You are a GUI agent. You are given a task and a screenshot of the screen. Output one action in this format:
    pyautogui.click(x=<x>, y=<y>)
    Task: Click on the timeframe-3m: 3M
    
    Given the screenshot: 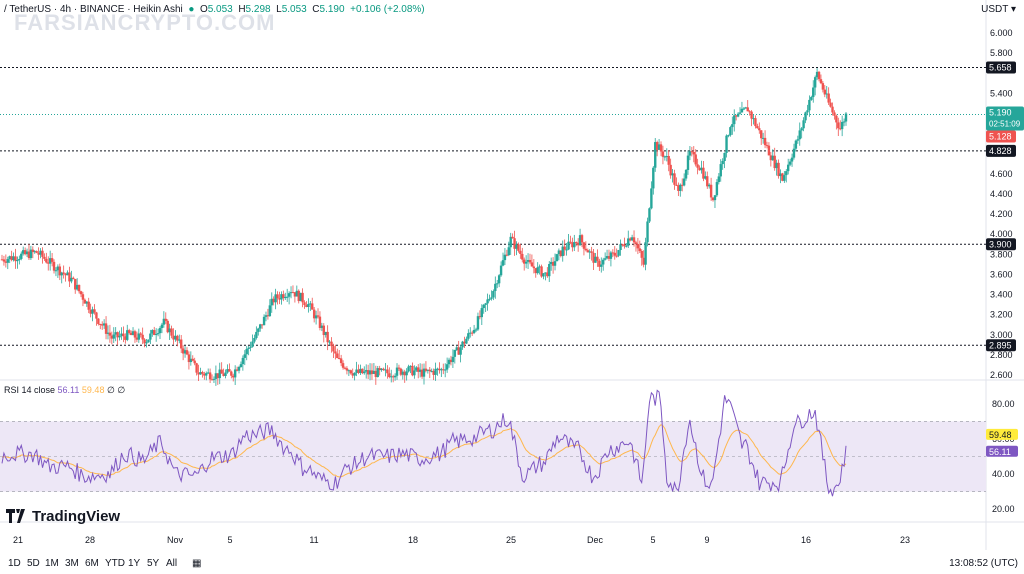 What is the action you would take?
    pyautogui.click(x=72, y=563)
    